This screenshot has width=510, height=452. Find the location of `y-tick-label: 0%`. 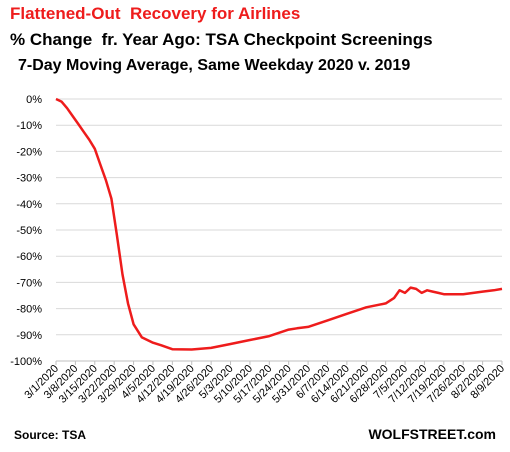

y-tick-label: 0% is located at coordinates (34, 100).